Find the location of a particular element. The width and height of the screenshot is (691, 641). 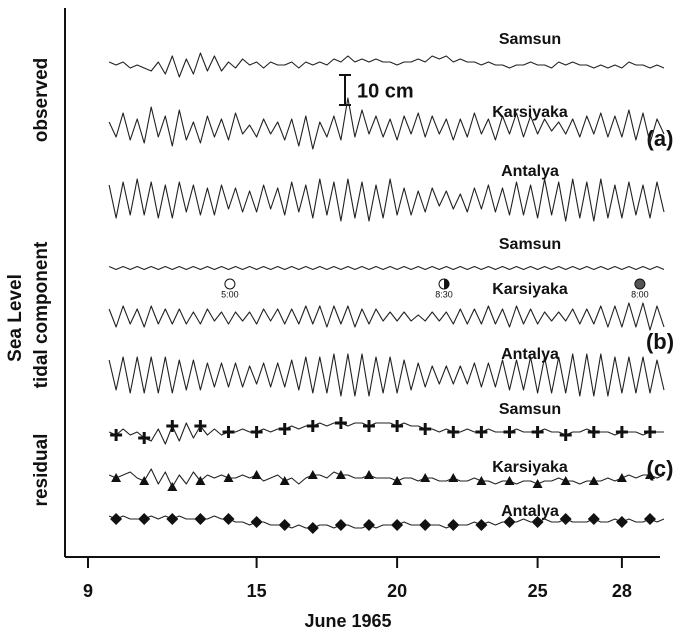

x-tick-label: 28 is located at coordinates (622, 591).